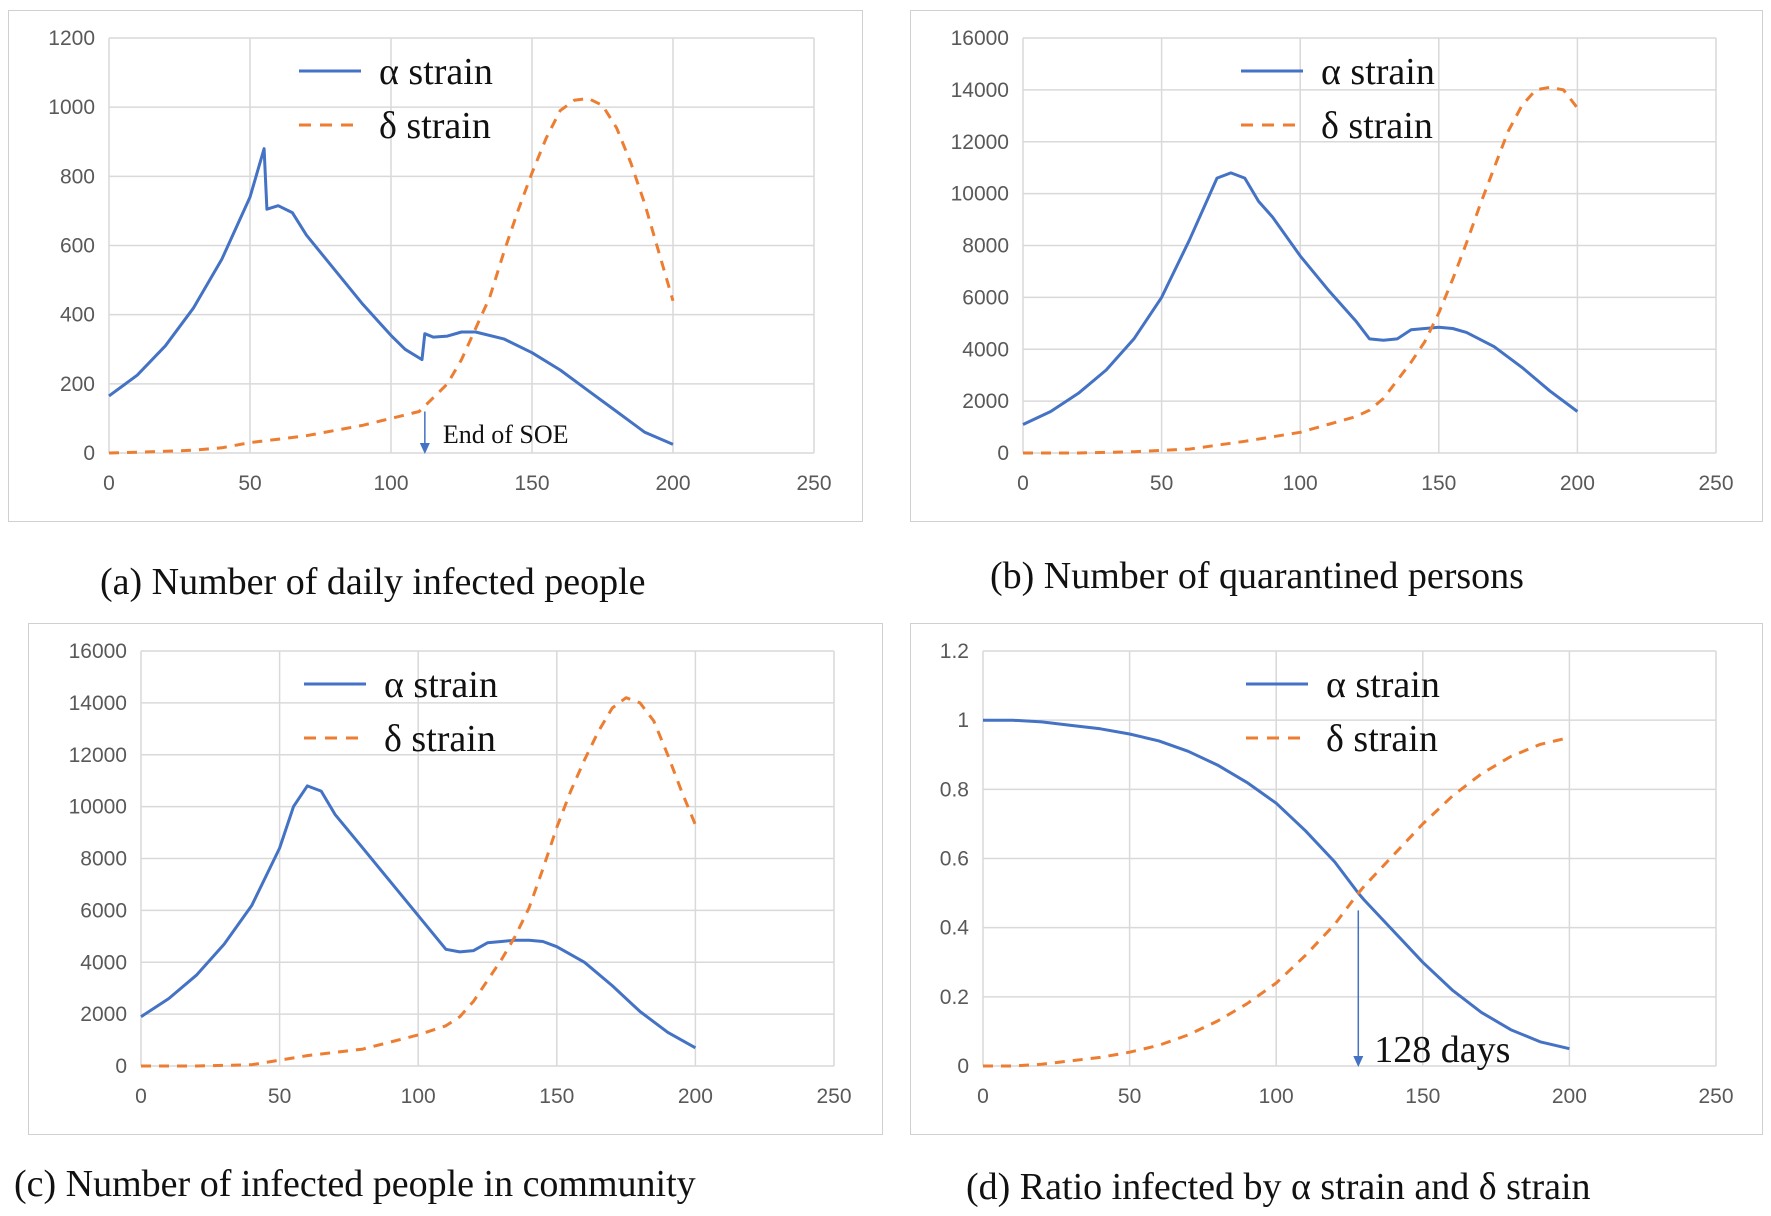  Describe the element at coordinates (77, 176) in the screenshot. I see `y-tick-label: 800` at that location.